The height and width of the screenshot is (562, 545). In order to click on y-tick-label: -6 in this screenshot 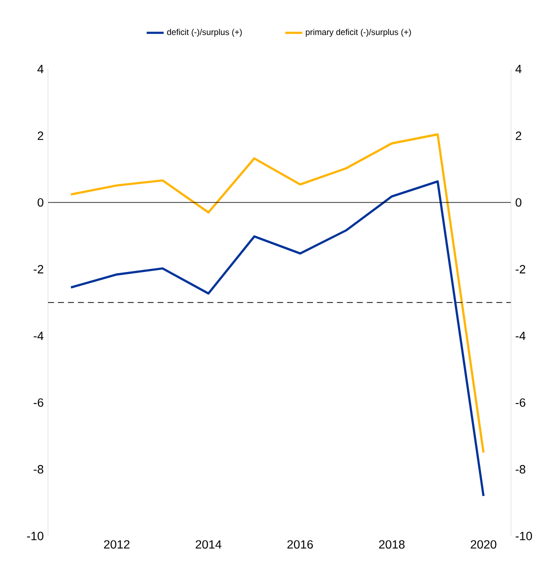, I will do `click(39, 402)`.